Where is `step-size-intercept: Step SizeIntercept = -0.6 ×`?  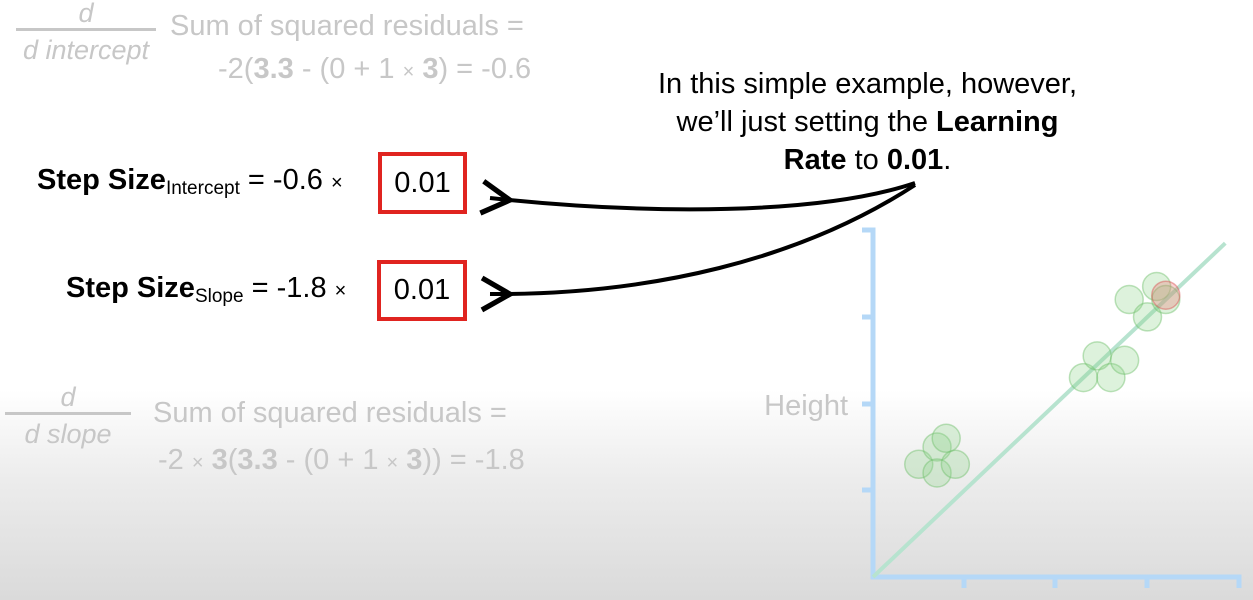 step-size-intercept: Step SizeIntercept = -0.6 × is located at coordinates (190, 181).